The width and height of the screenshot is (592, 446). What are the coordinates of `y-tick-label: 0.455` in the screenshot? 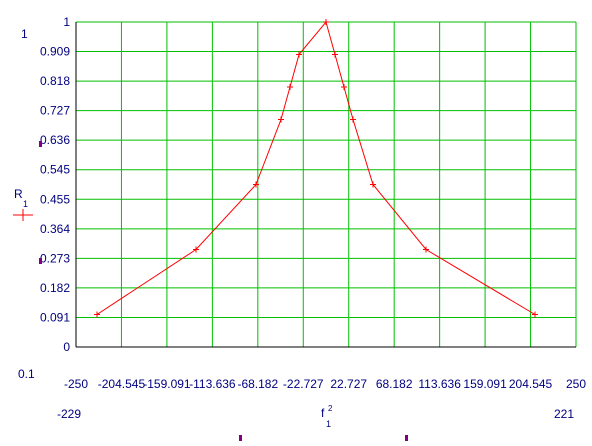 It's located at (55, 199).